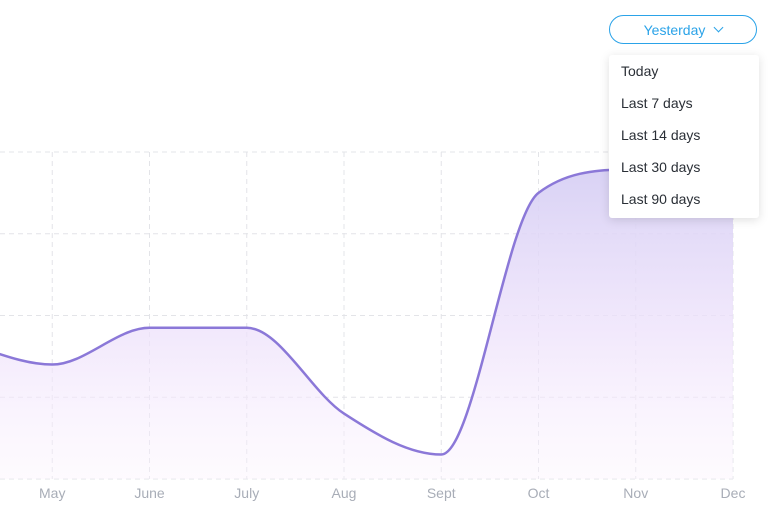 This screenshot has width=772, height=526. Describe the element at coordinates (247, 328) in the screenshot. I see `data-point-july` at that location.